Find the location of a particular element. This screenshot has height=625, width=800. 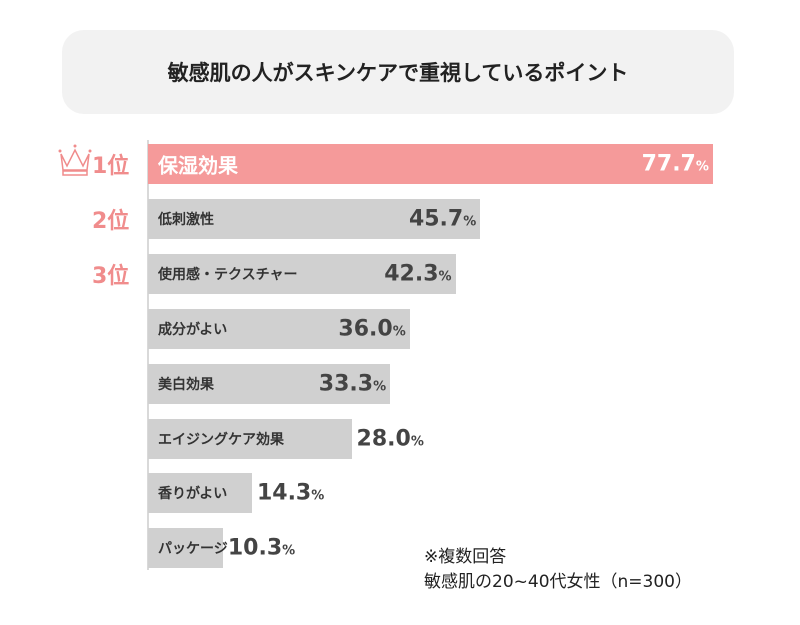

category-label: 美白効果 is located at coordinates (186, 384).